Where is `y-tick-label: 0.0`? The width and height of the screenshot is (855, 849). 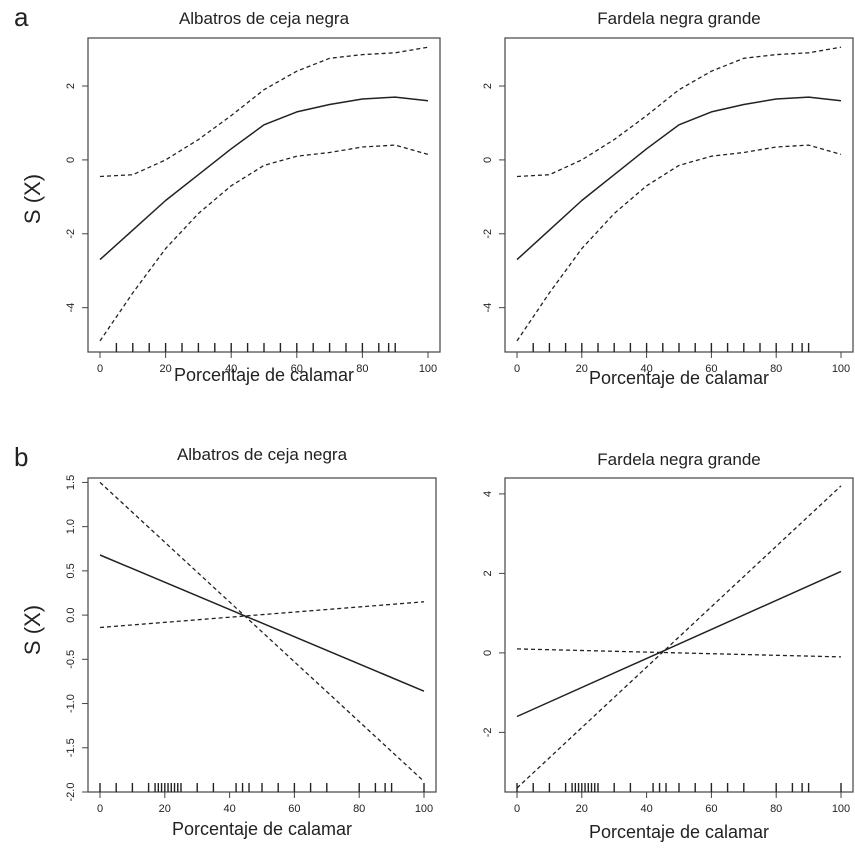 y-tick-label: 0.0 is located at coordinates (71, 614).